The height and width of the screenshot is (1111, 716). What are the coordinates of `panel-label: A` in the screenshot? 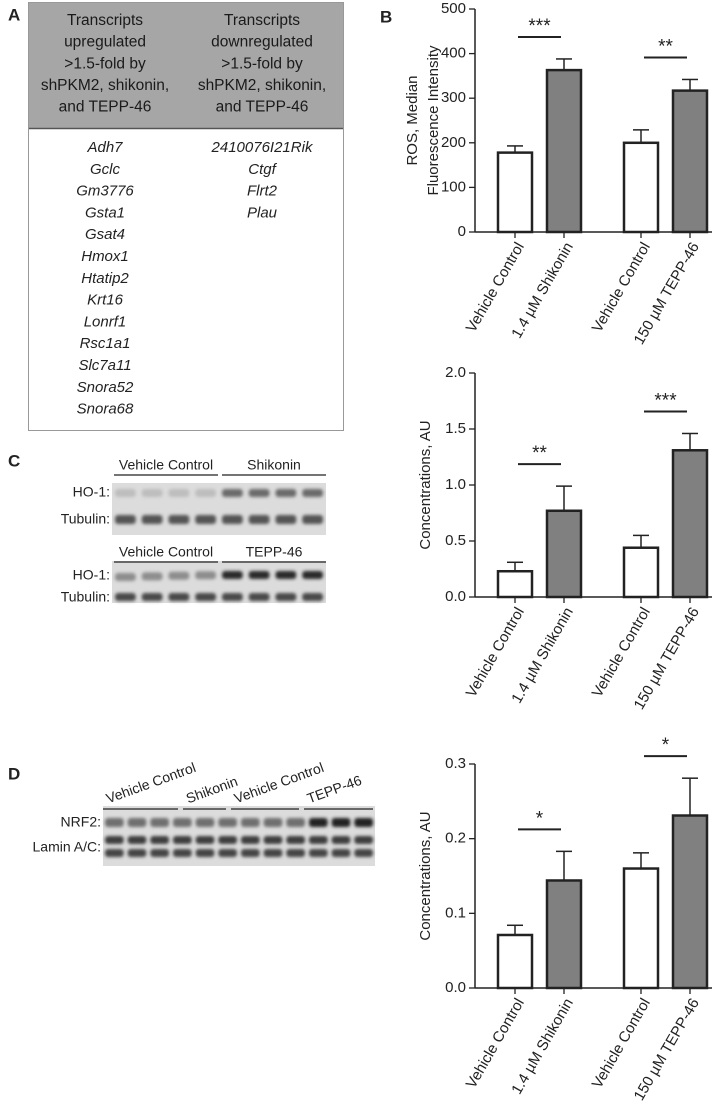 It's located at (14, 14).